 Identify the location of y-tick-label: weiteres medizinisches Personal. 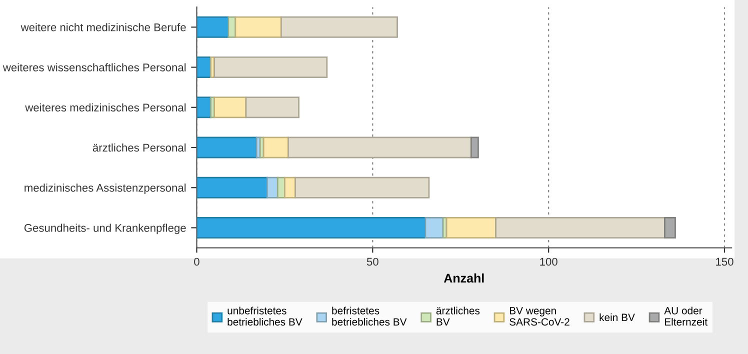
(105, 107).